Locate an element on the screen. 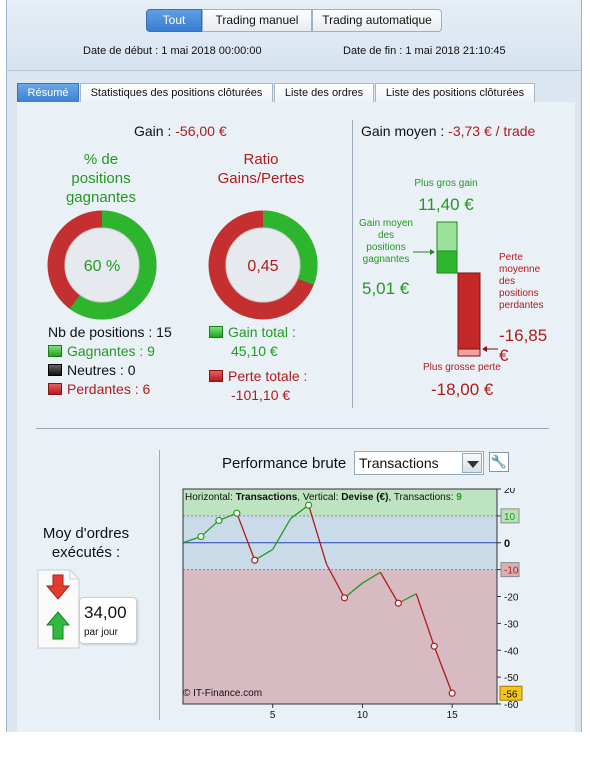 This screenshot has width=590, height=758. orders-value: 34,00 is located at coordinates (105, 612).